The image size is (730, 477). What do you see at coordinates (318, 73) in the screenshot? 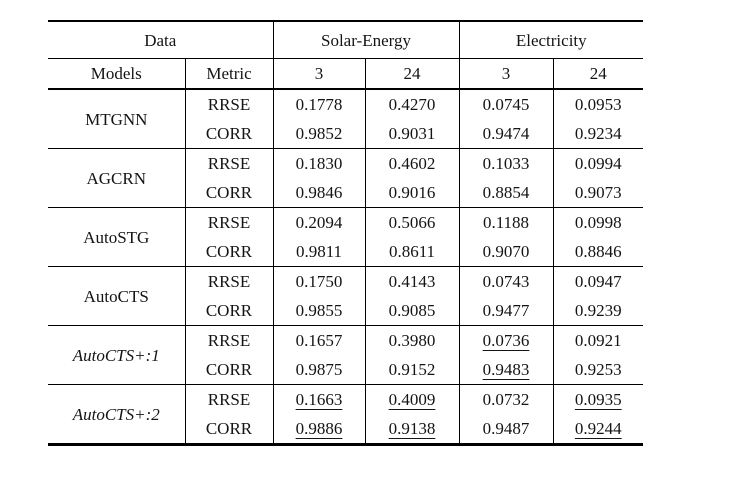
I see `header-horizon-solar-3: 3` at bounding box center [318, 73].